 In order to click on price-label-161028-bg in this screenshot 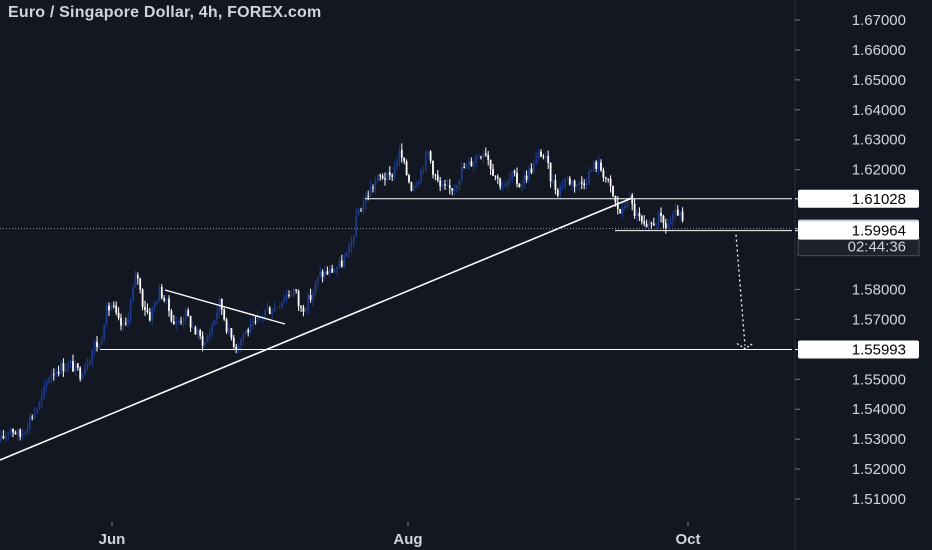, I will do `click(858, 198)`.